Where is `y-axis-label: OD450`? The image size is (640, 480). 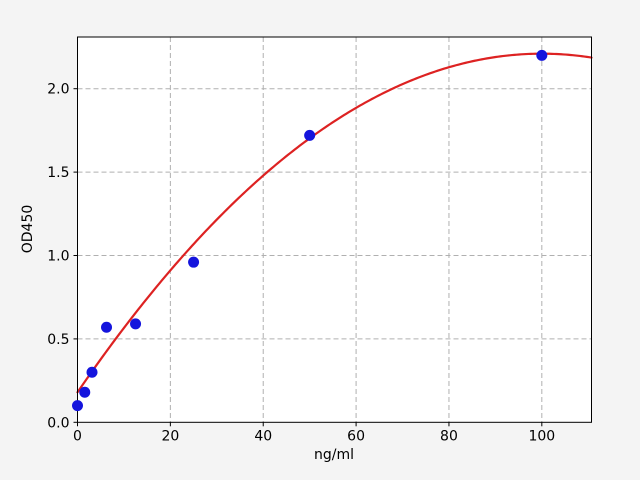
y-axis-label: OD450 is located at coordinates (28, 229).